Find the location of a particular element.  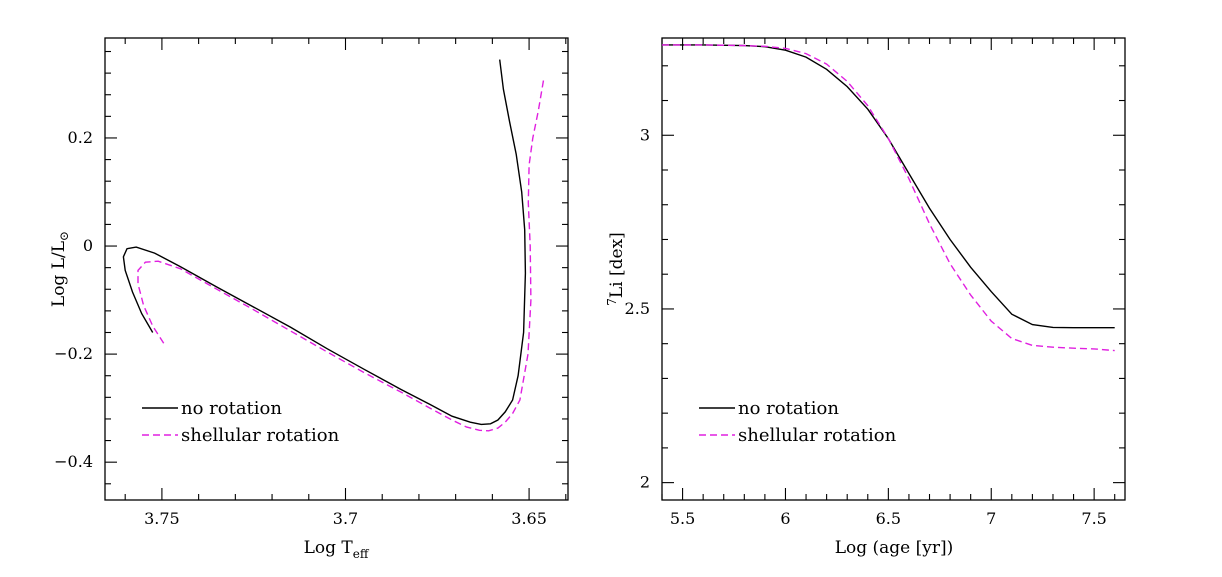

lithium-x-tick-label: 6.5 is located at coordinates (888, 518).